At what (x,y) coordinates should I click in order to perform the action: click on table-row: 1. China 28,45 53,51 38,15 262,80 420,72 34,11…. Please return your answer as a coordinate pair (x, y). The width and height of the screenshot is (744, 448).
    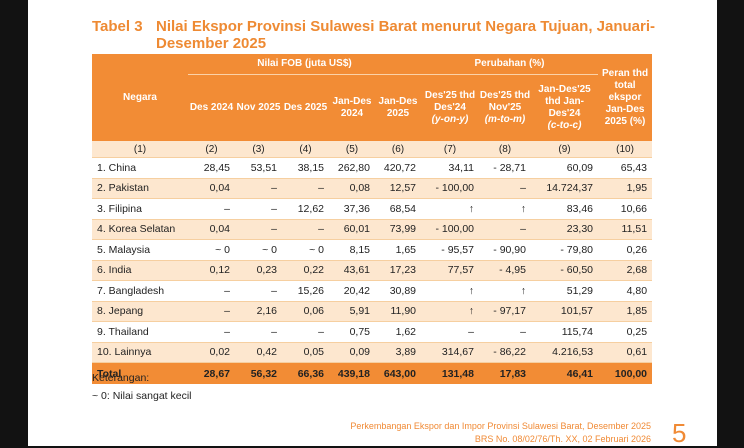
    Looking at the image, I should click on (372, 168).